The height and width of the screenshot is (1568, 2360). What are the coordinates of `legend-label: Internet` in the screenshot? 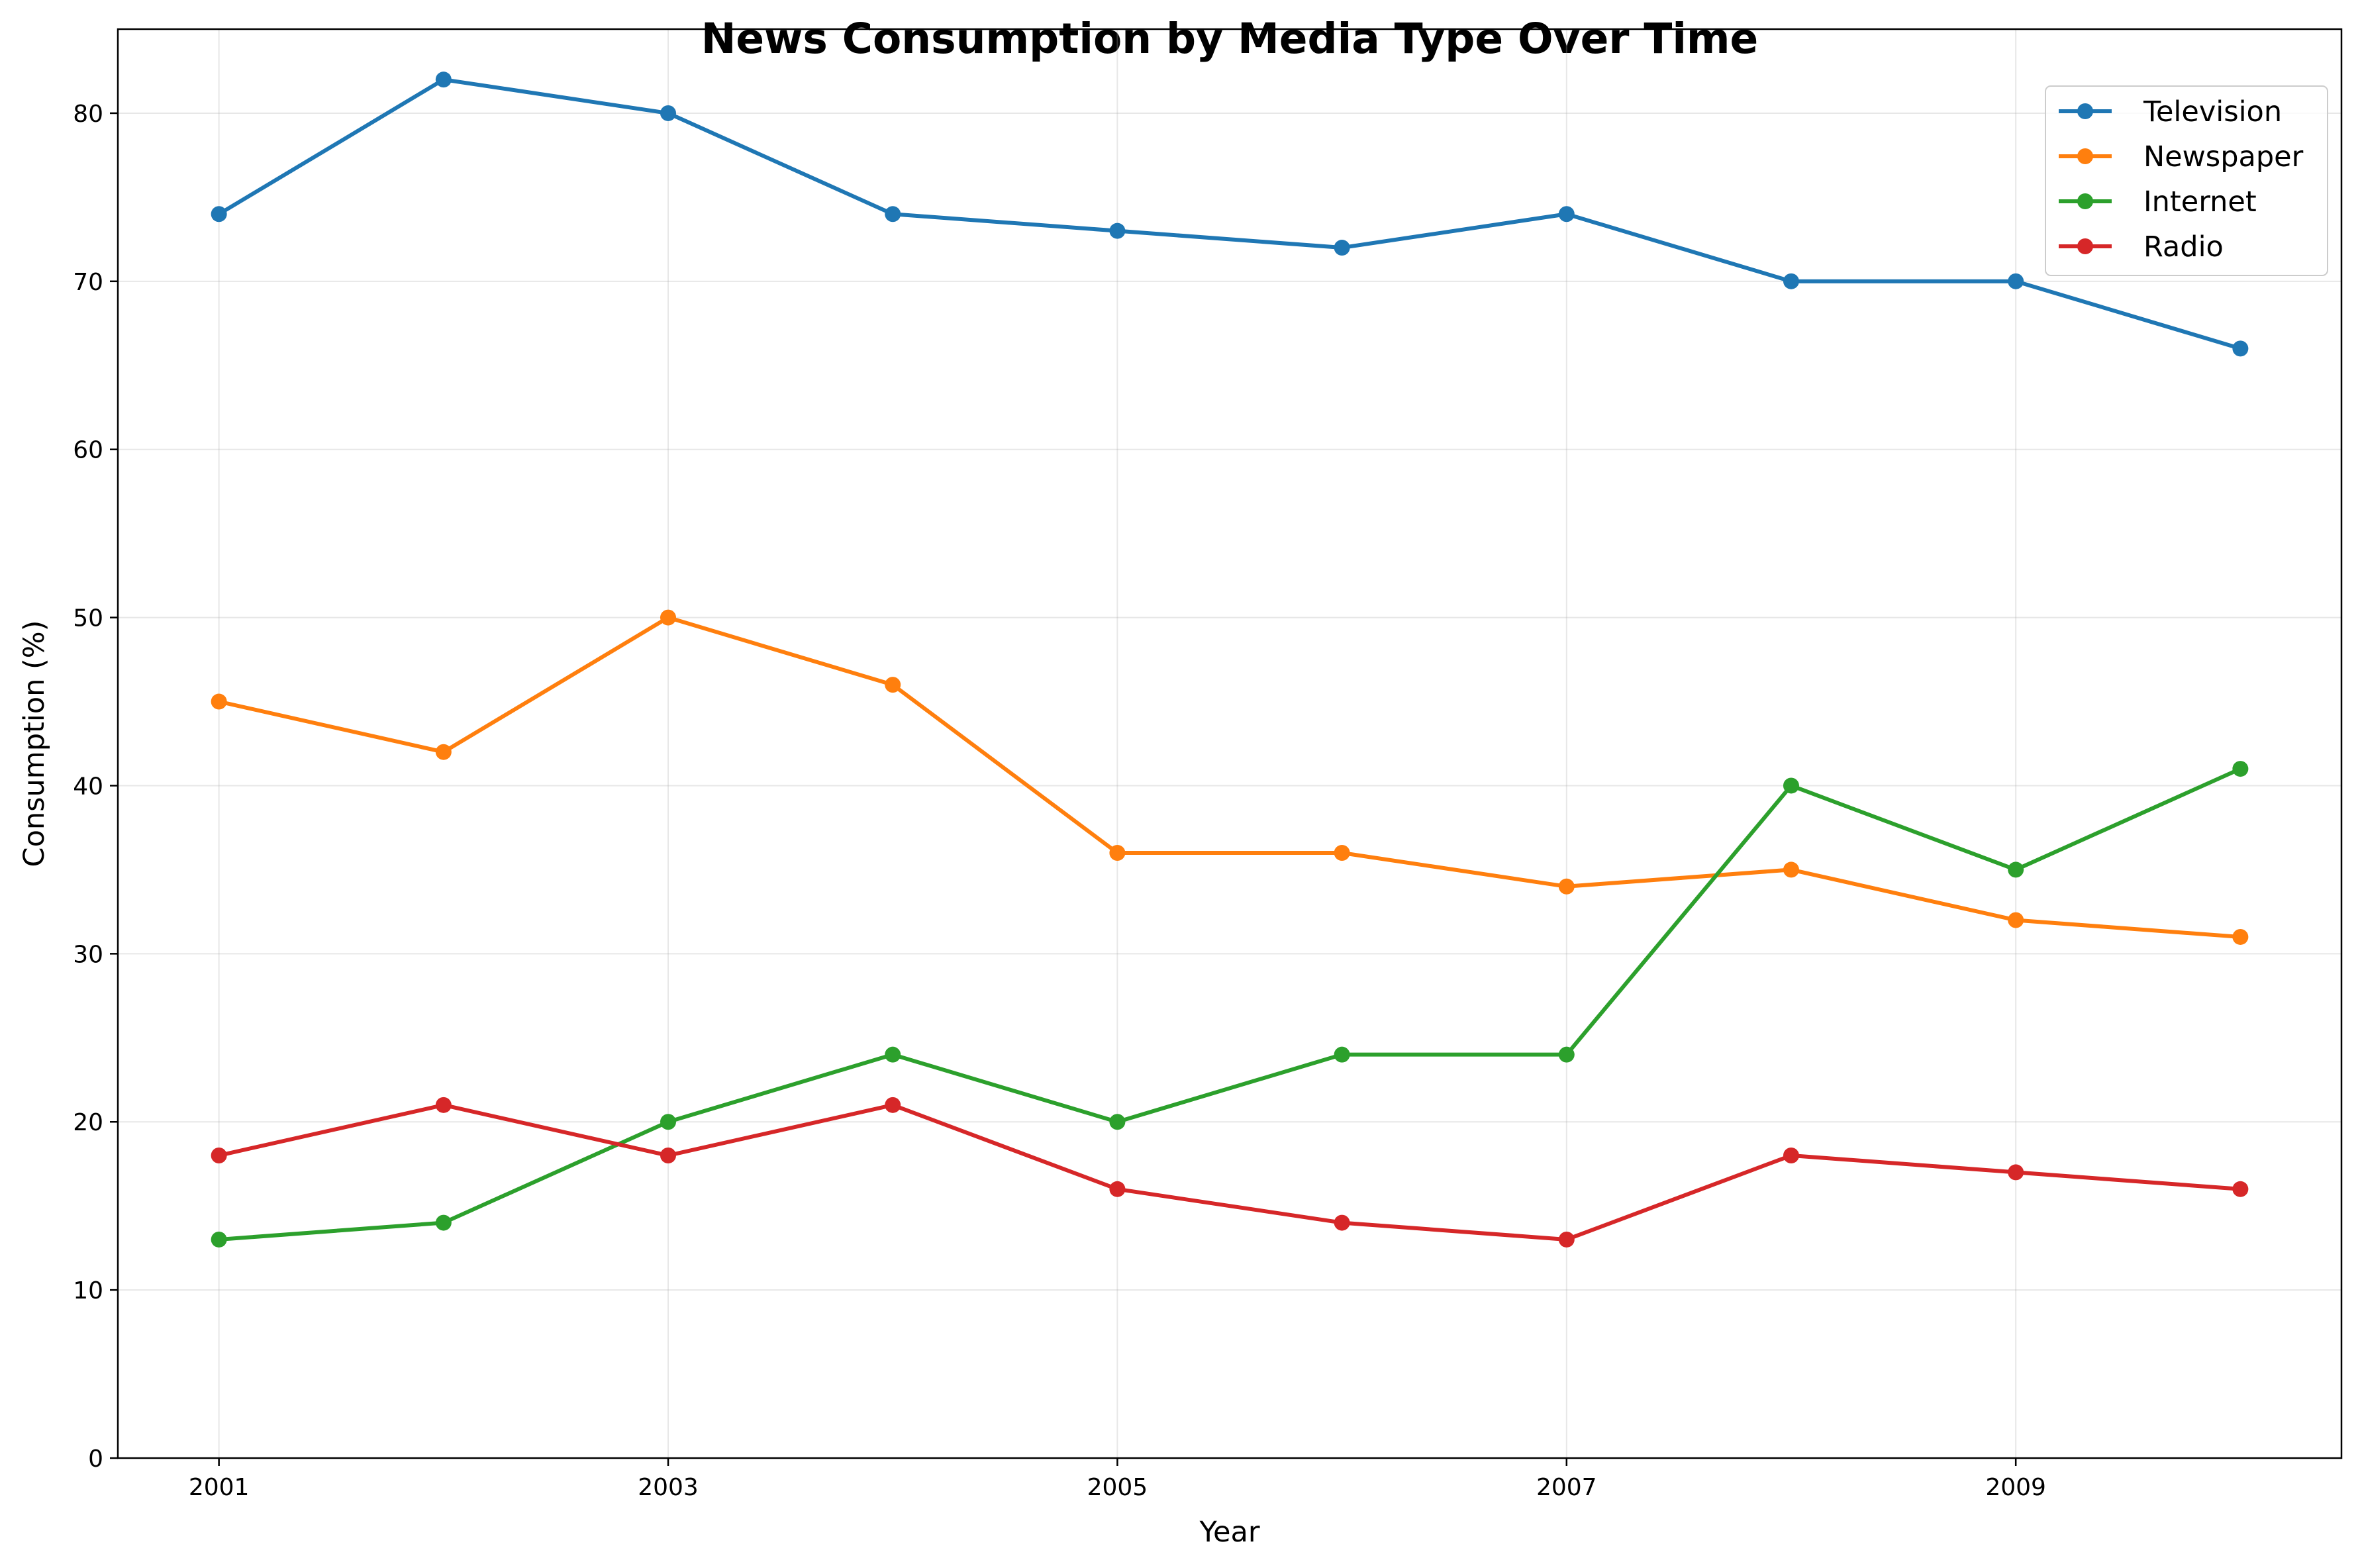 It's located at (2200, 202).